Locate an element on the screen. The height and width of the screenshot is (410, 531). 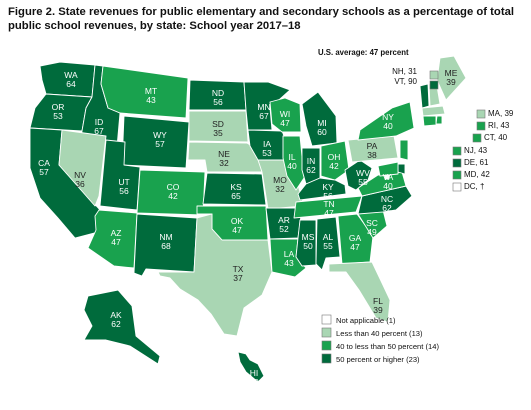
state-code-hi: HI is located at coordinates (254, 373).